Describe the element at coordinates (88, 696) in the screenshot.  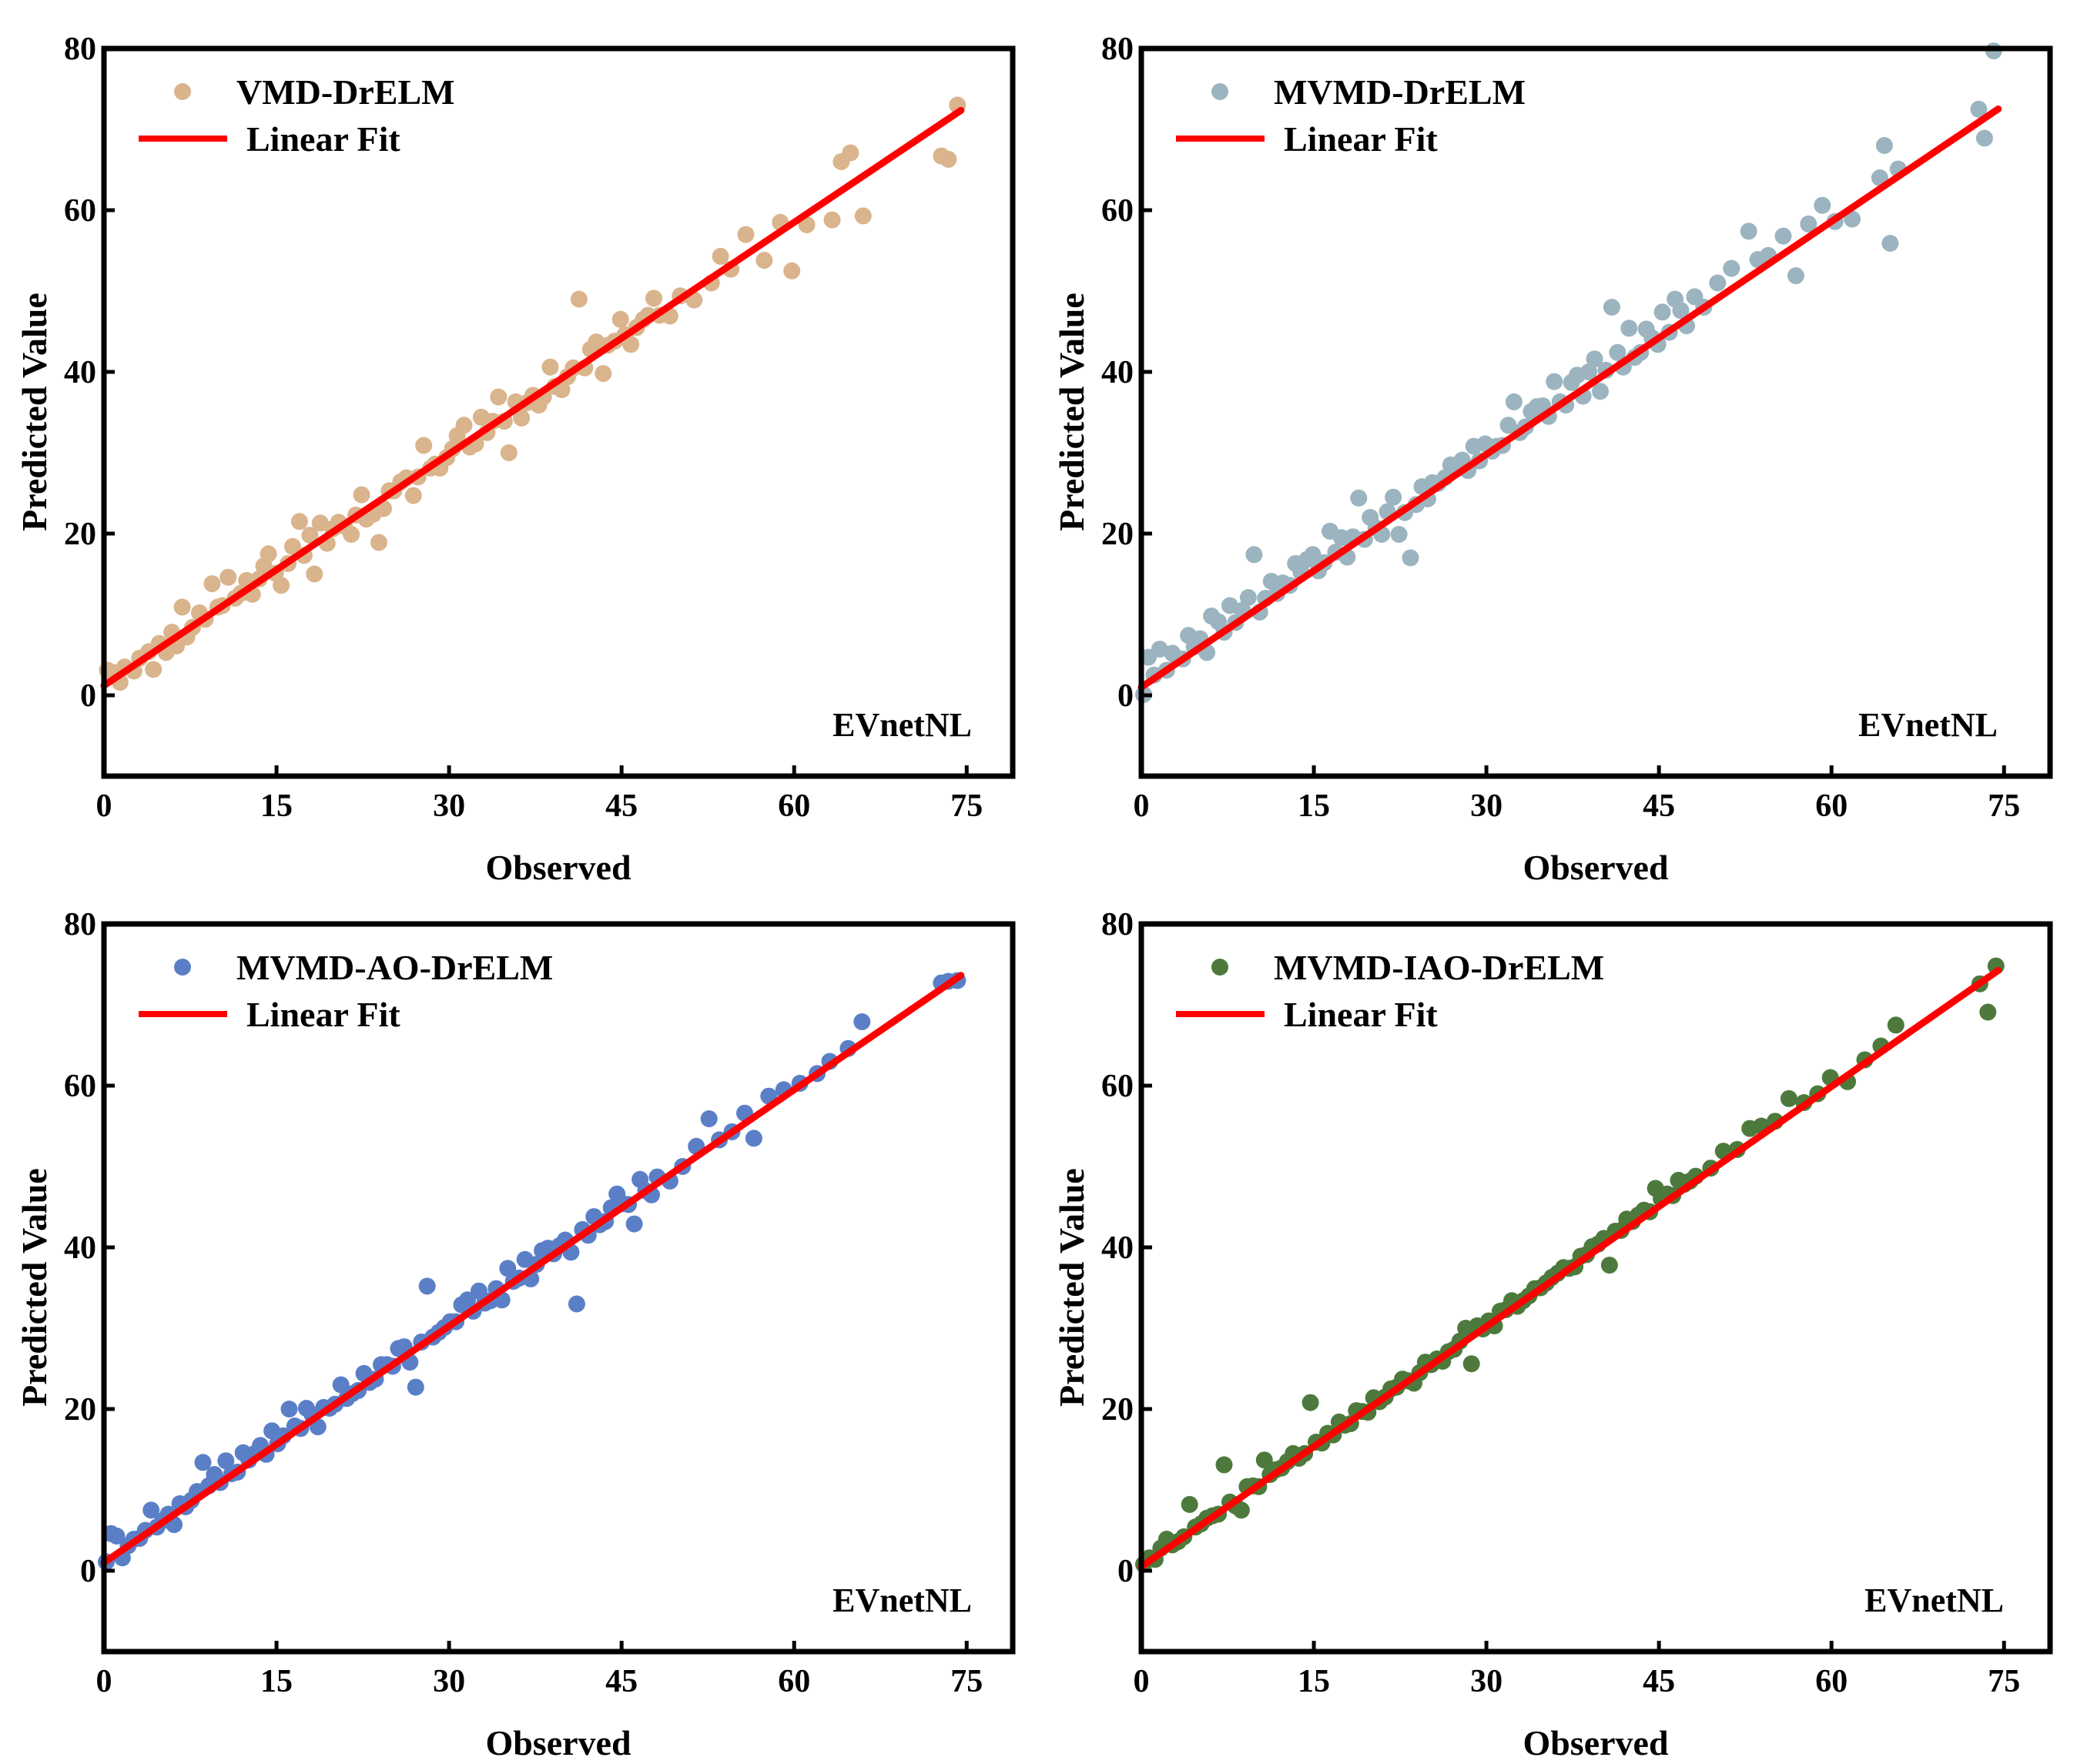
I see `y-tick-label: 0` at that location.